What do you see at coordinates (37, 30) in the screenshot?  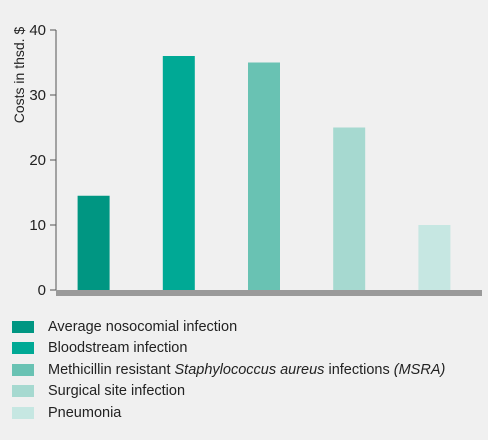 I see `y-tick-label: 40` at bounding box center [37, 30].